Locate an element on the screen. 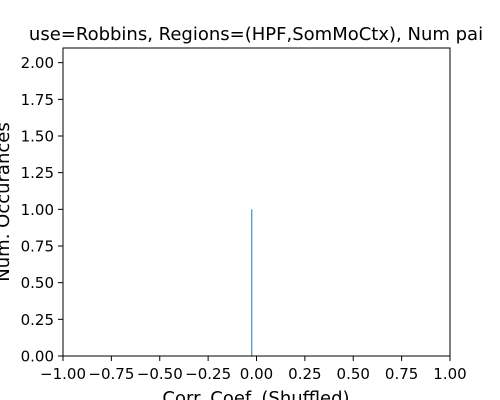 The height and width of the screenshot is (400, 500). y-tick-label-4: 1.00 is located at coordinates (37, 210).